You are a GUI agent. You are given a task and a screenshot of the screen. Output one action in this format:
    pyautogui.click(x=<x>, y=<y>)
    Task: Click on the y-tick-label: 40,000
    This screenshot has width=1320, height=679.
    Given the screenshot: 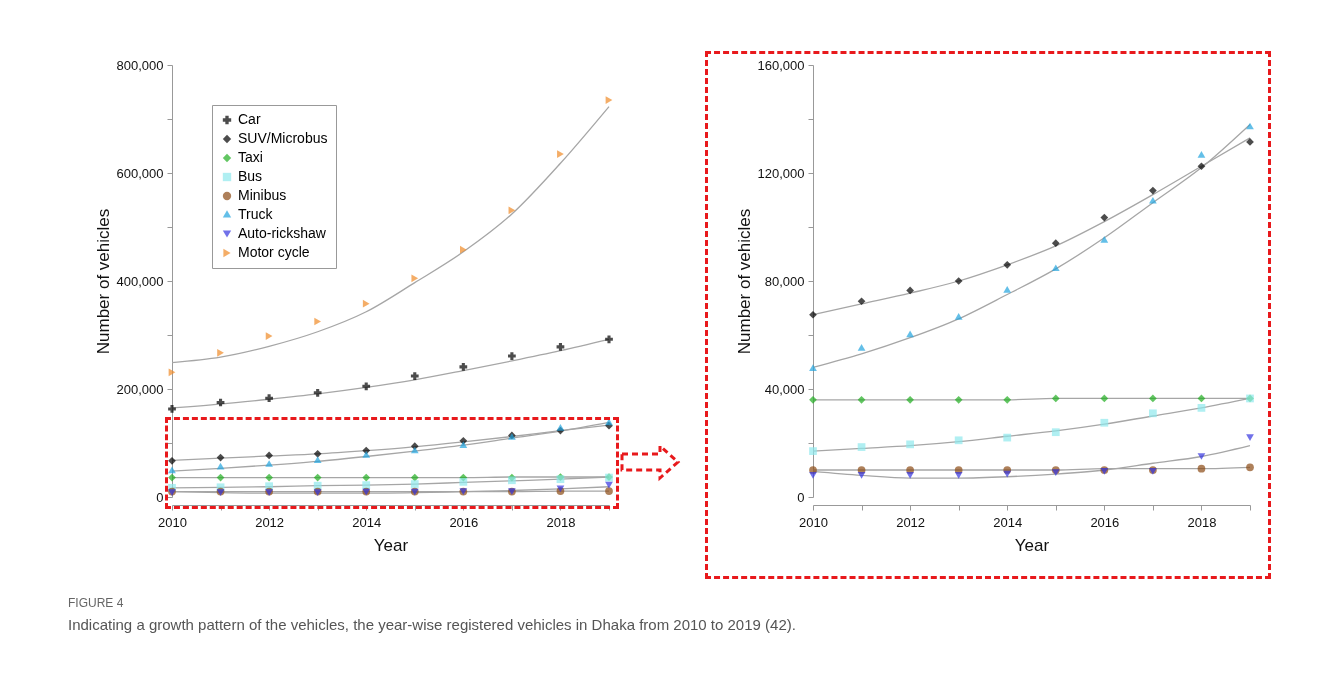 What is the action you would take?
    pyautogui.click(x=784, y=389)
    